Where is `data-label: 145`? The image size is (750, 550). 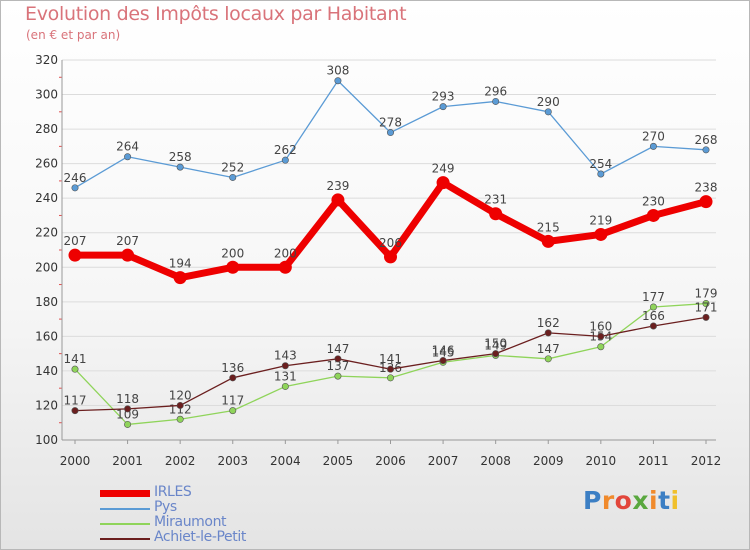 data-label: 145 is located at coordinates (443, 352).